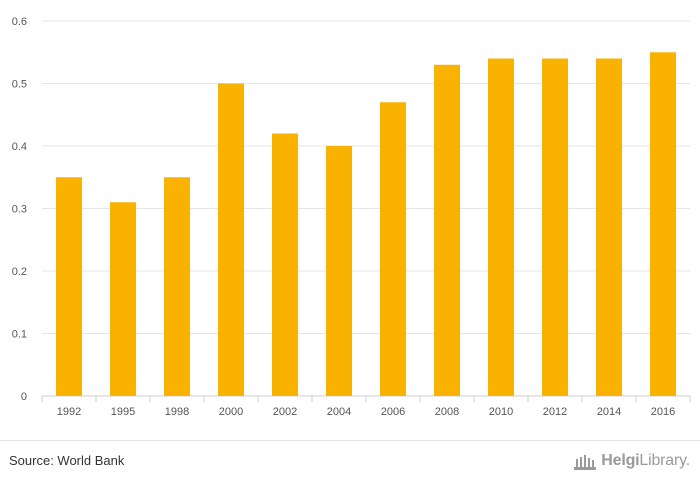 The image size is (700, 483). What do you see at coordinates (231, 240) in the screenshot?
I see `bar-2000` at bounding box center [231, 240].